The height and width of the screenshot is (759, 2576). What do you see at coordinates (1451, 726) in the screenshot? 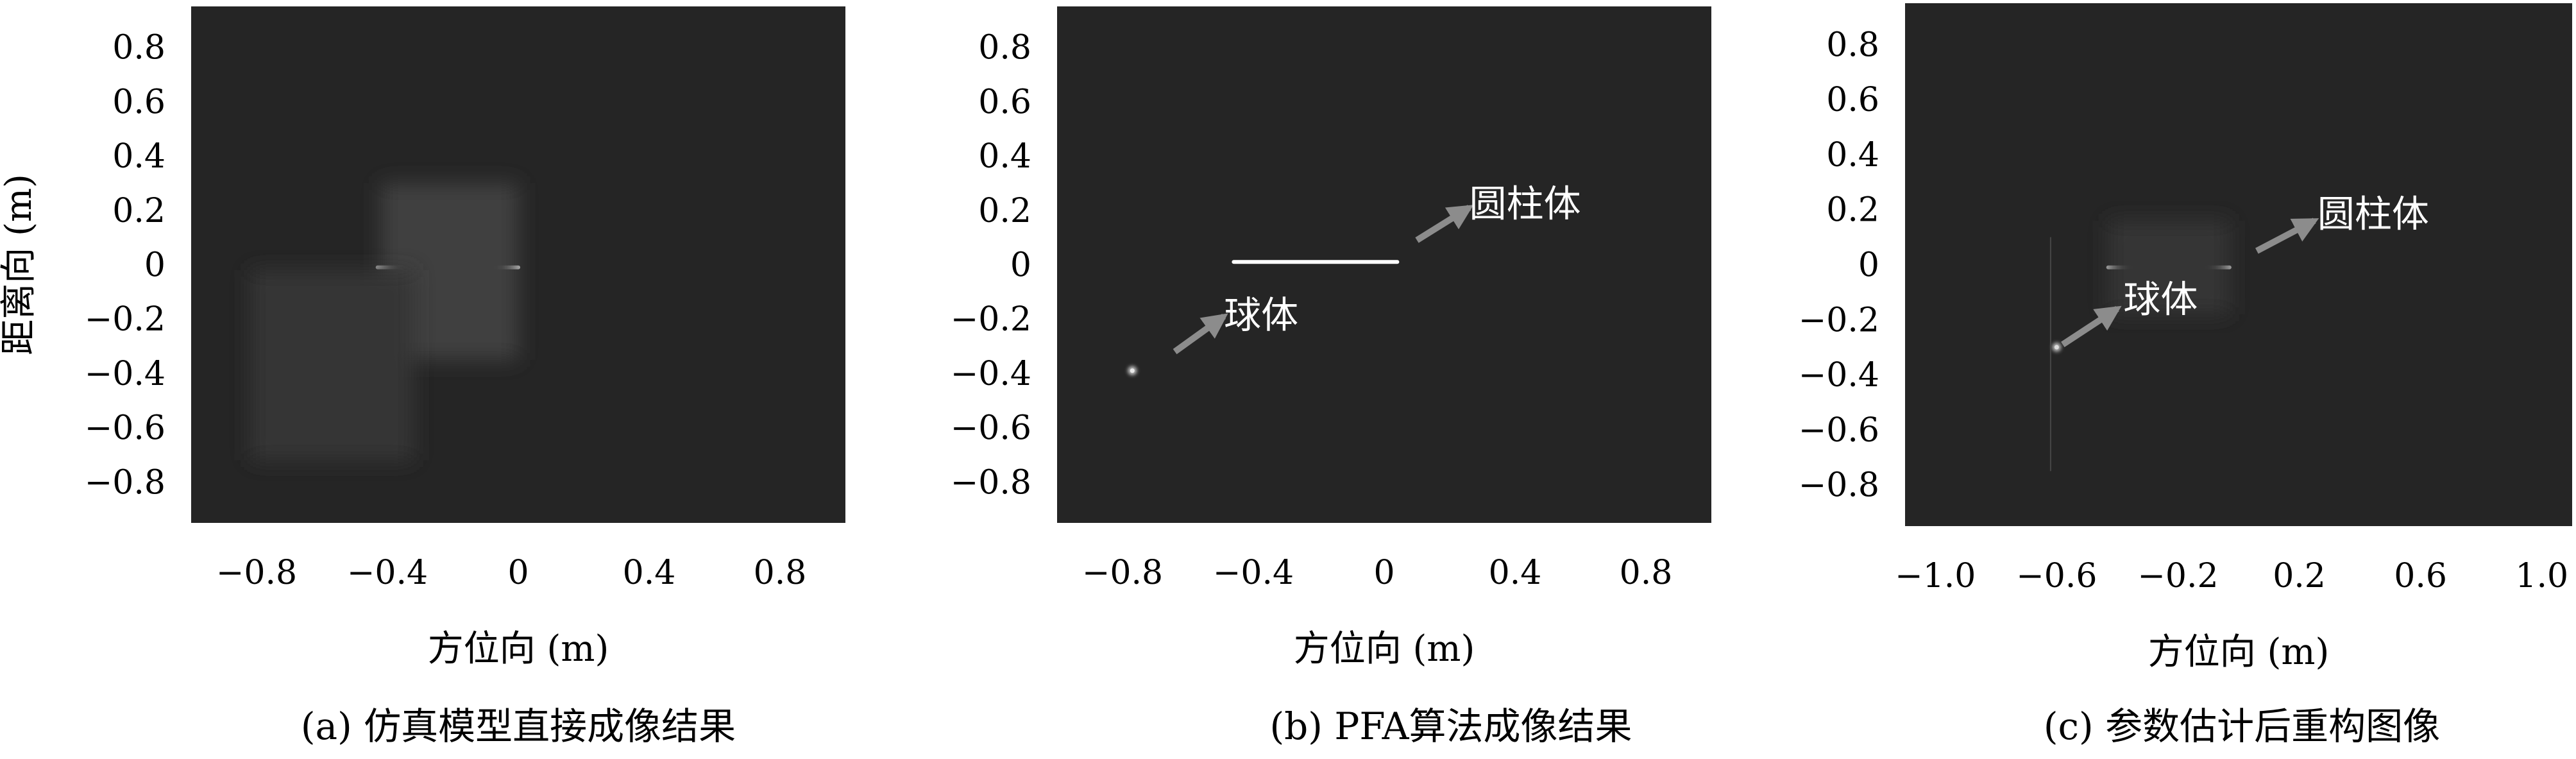
I see `panel-caption: (b) PFA算法成像结果` at bounding box center [1451, 726].